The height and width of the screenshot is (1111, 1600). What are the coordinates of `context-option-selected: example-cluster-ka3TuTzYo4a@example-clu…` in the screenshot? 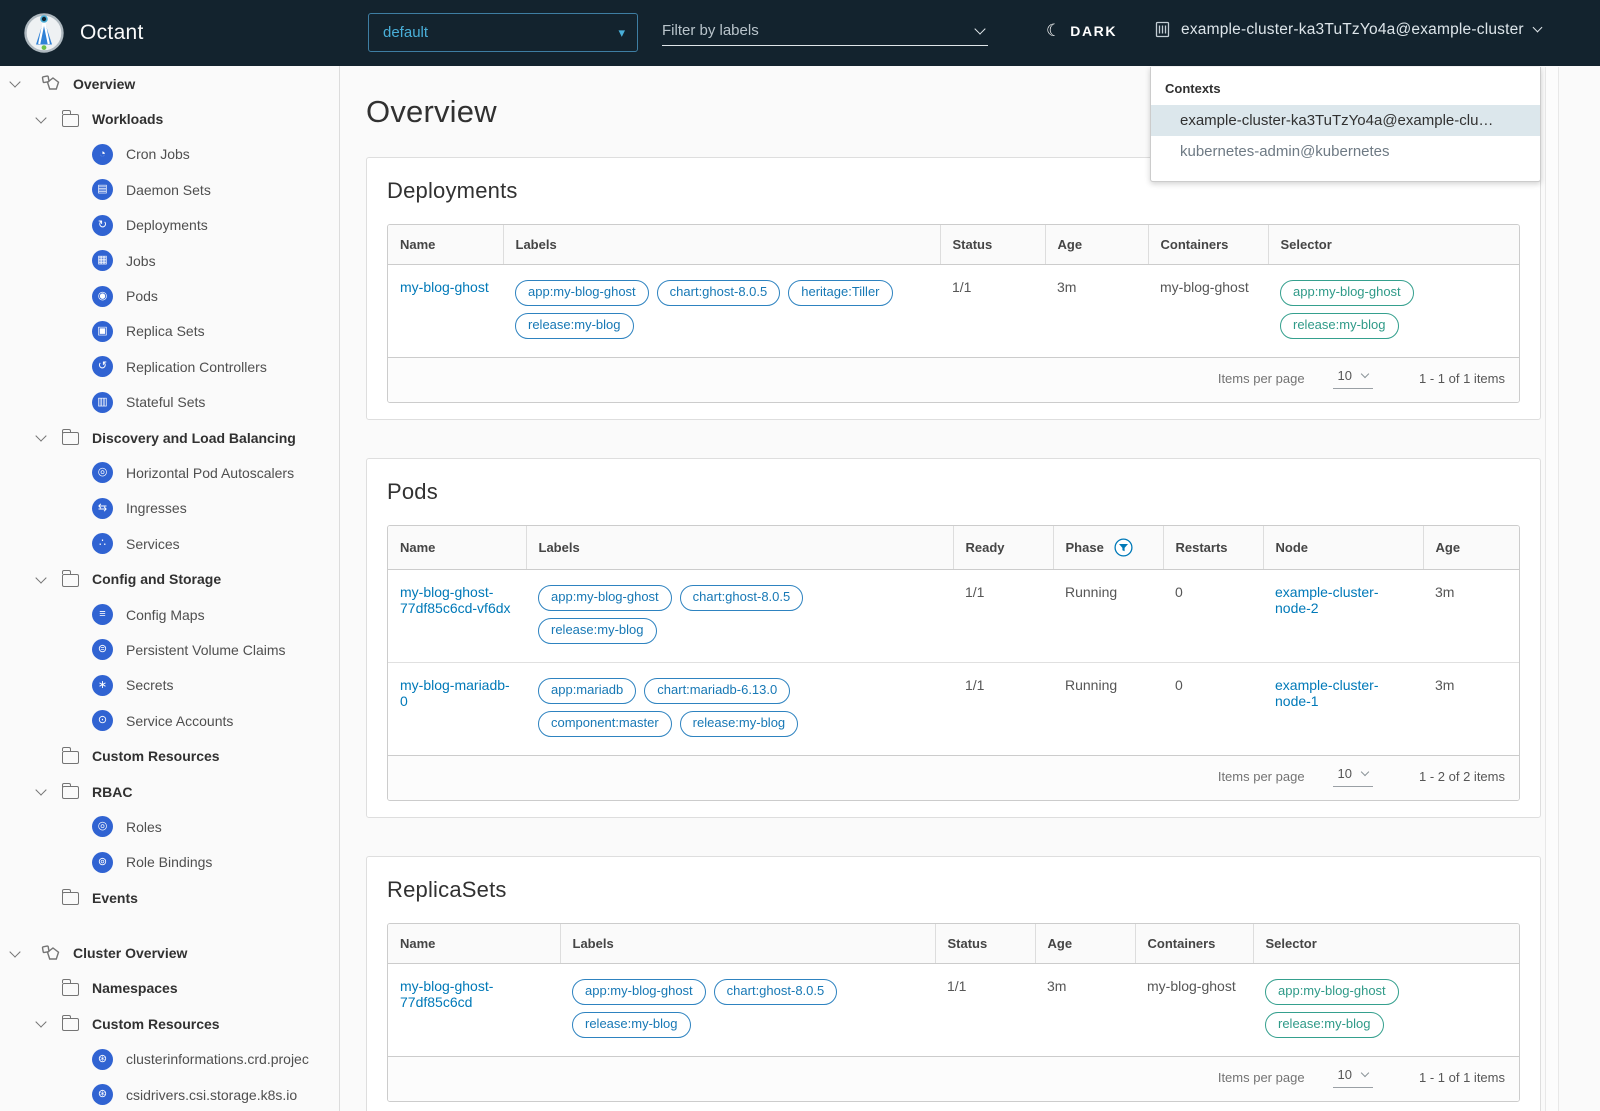 It's located at (1345, 120).